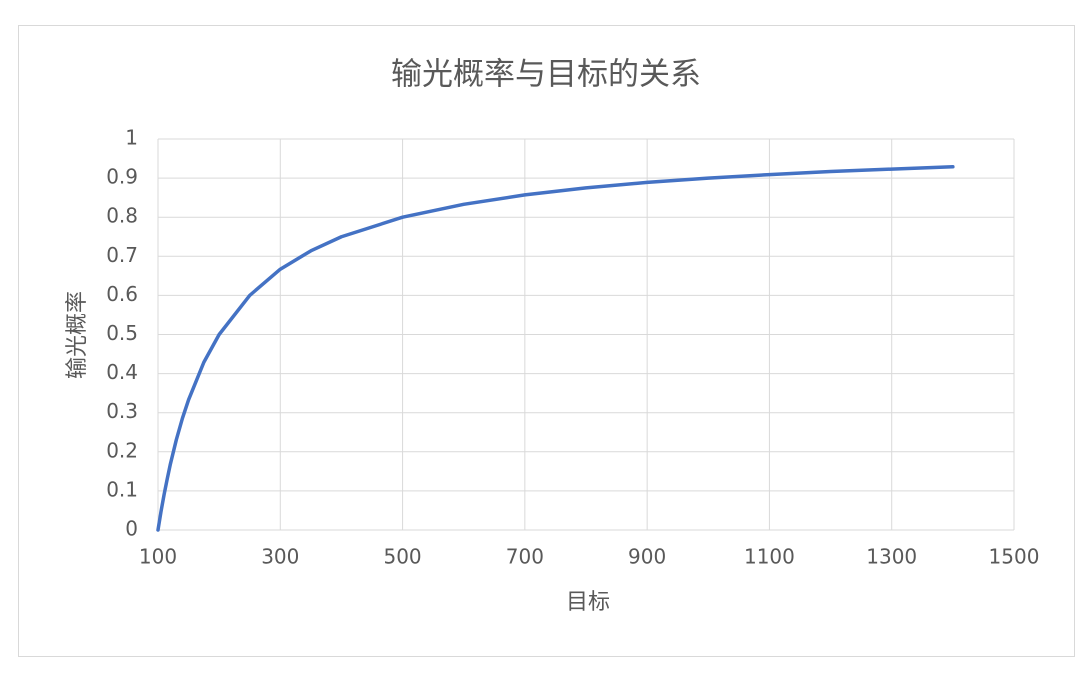 The image size is (1080, 678). What do you see at coordinates (122, 372) in the screenshot?
I see `y-tick-label: 0.4` at bounding box center [122, 372].